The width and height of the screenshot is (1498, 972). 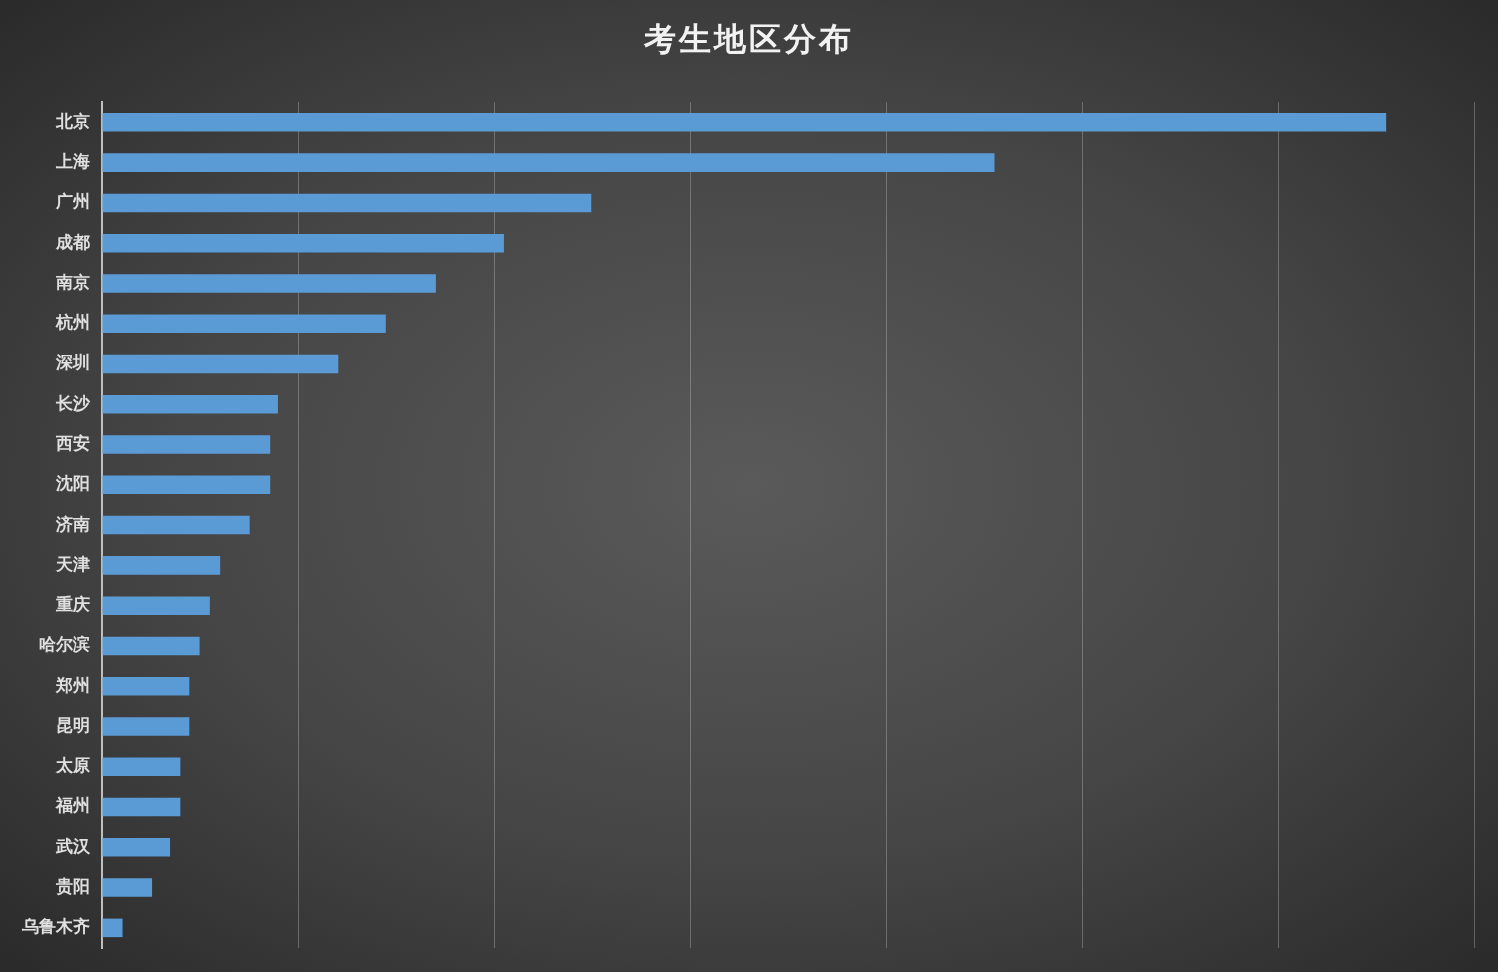 I want to click on y-tick-label: 乌鲁木齐, so click(x=55, y=926).